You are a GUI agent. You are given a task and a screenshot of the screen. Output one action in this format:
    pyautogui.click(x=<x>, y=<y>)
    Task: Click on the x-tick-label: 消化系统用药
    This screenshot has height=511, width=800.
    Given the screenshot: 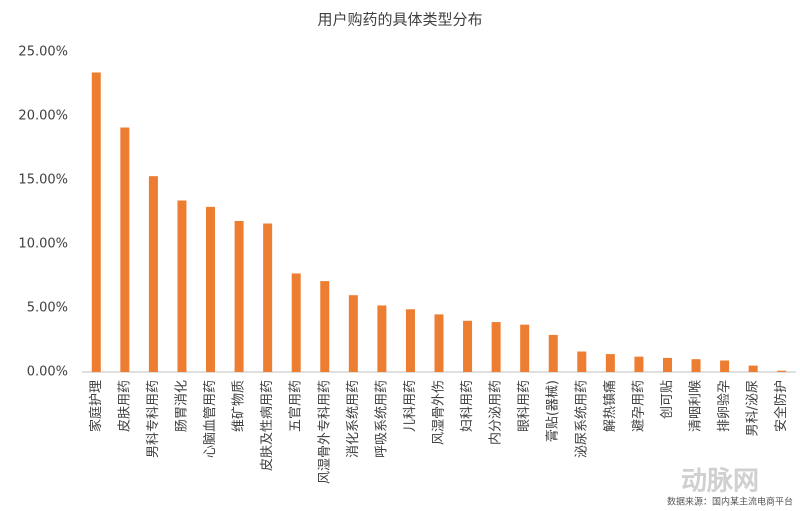 What is the action you would take?
    pyautogui.click(x=353, y=419)
    